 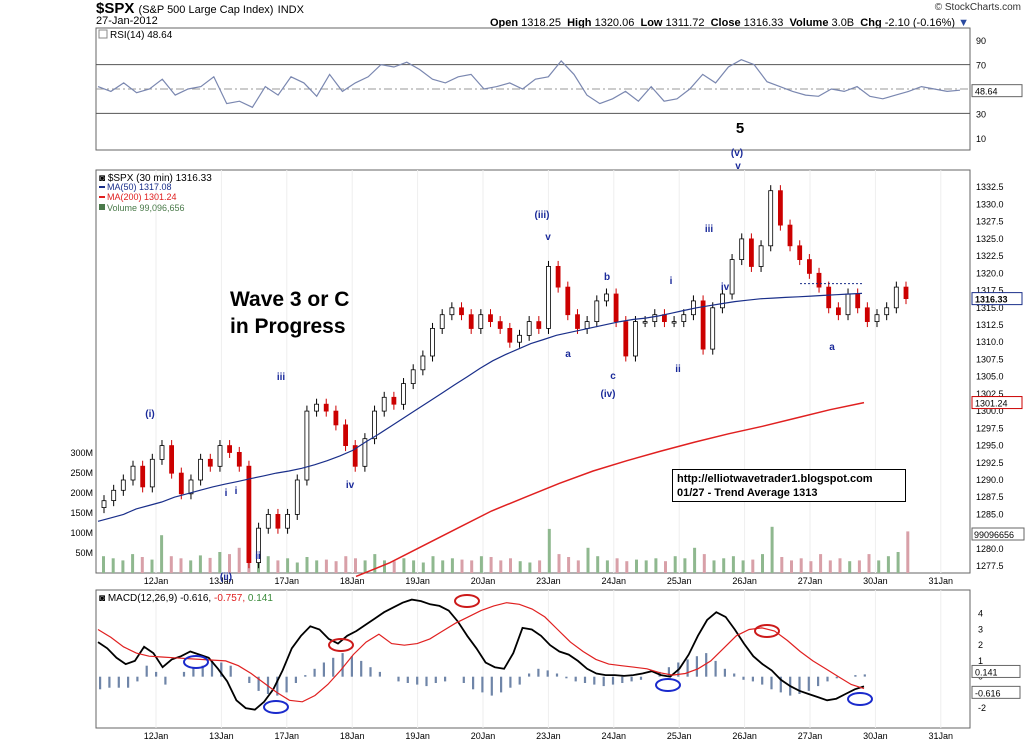 What do you see at coordinates (963, 23) in the screenshot?
I see `dropdown-icon: ▼` at bounding box center [963, 23].